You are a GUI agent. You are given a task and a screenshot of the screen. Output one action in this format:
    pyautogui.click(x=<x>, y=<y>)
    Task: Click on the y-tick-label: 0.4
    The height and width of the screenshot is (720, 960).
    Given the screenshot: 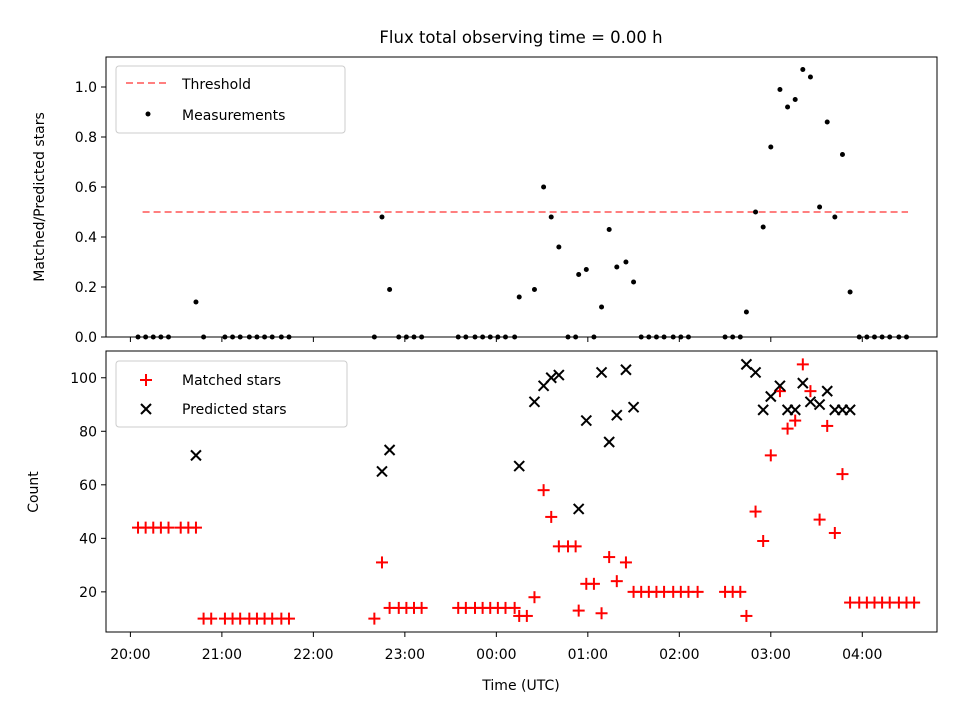 What is the action you would take?
    pyautogui.click(x=86, y=238)
    